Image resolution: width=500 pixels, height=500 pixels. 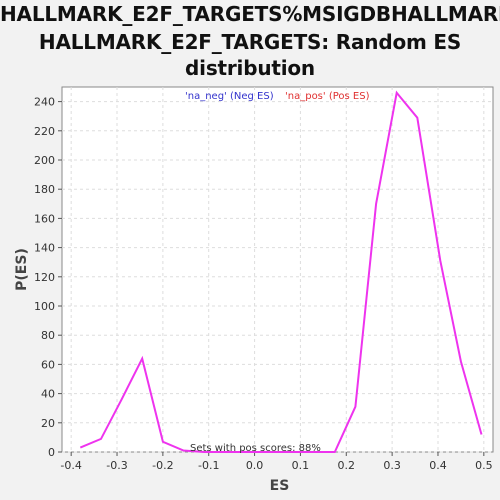 I want to click on y-tick-label: 120, so click(x=44, y=277).